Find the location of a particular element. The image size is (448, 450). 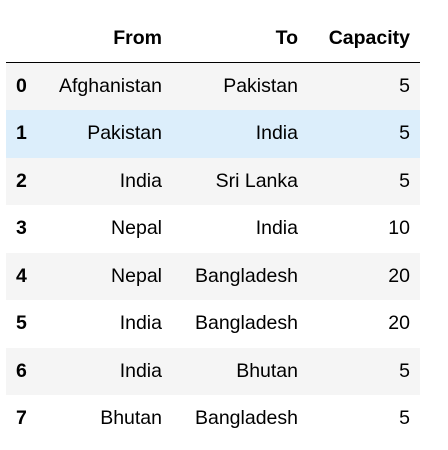

row-index: 6 is located at coordinates (21, 370).